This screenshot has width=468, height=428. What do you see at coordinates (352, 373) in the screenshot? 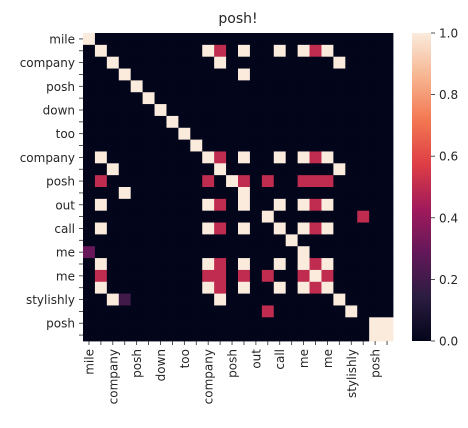
I see `x-tick-label: stylishly` at bounding box center [352, 373].